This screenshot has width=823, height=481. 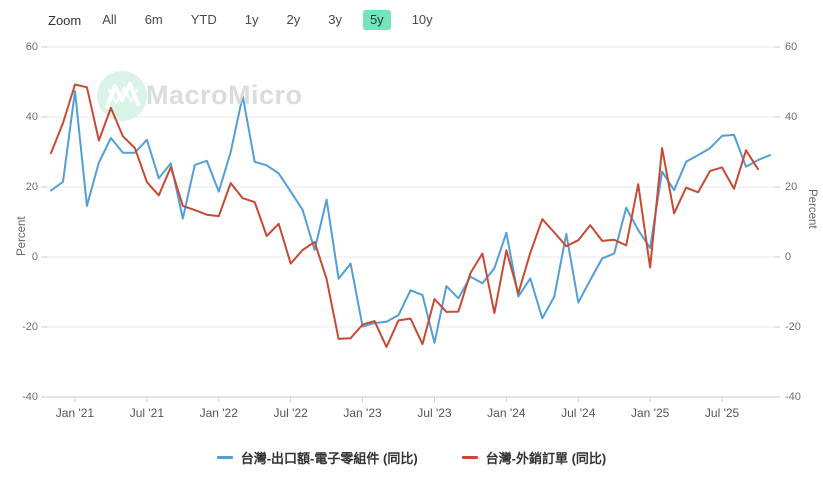 What do you see at coordinates (791, 117) in the screenshot?
I see `y-axis-label-right: 40` at bounding box center [791, 117].